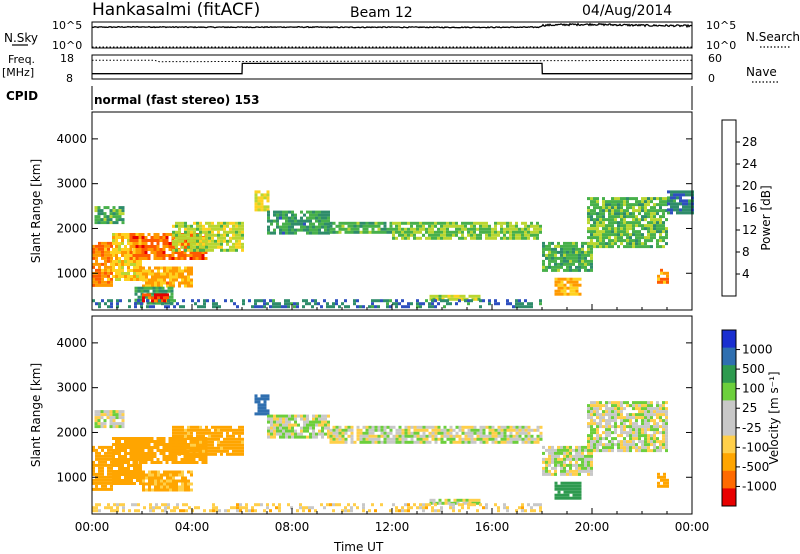  What do you see at coordinates (761, 72) in the screenshot?
I see `nave-label: Nave` at bounding box center [761, 72].